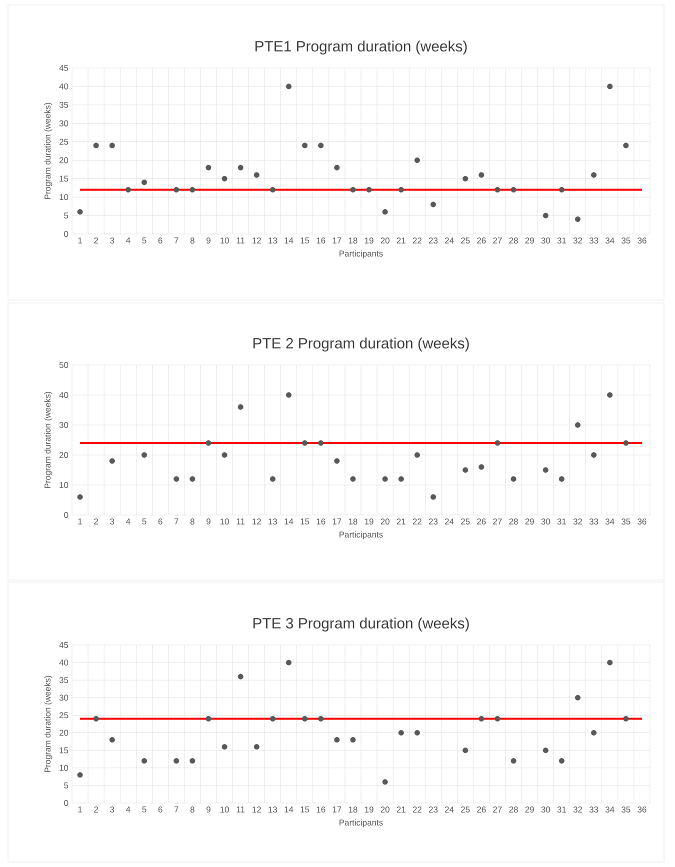 This screenshot has height=867, width=675. I want to click on y-tick-label: 45, so click(63, 645).